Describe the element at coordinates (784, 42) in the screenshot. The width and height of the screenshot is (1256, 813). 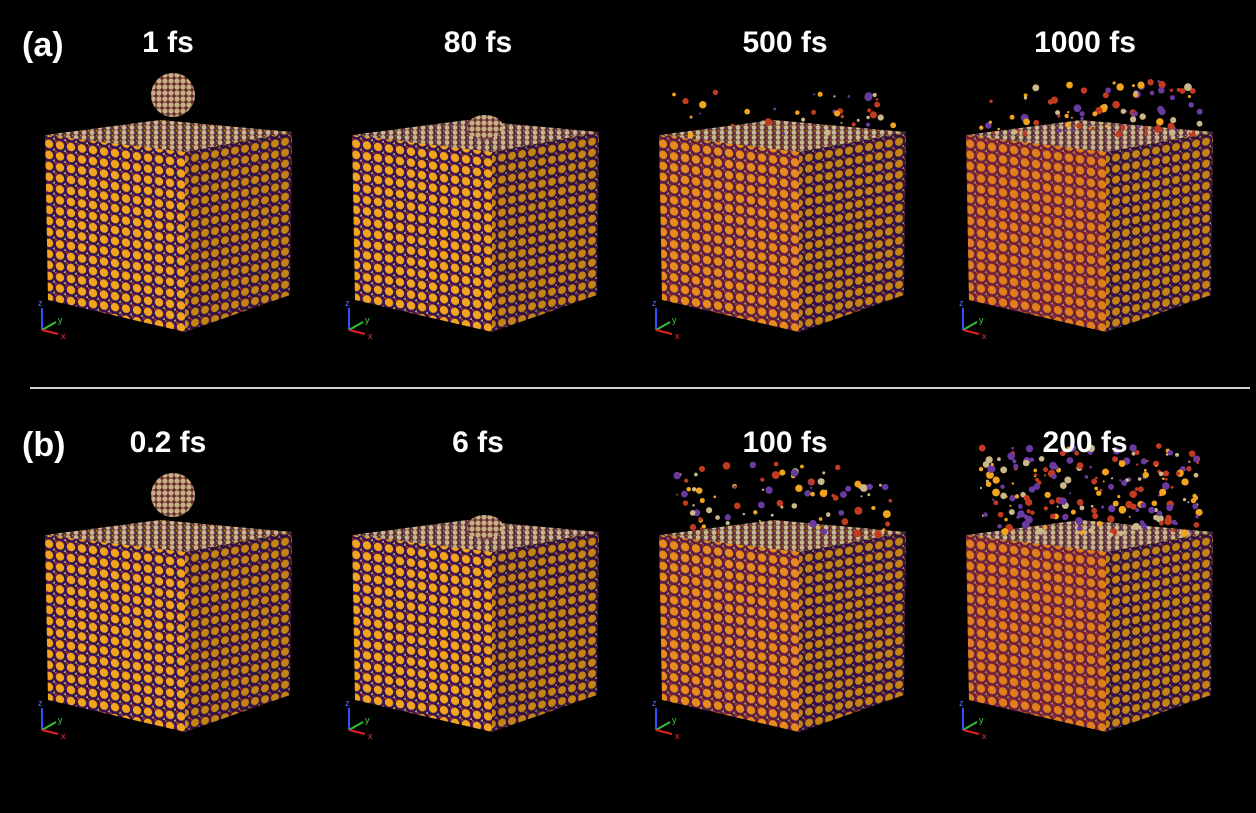
I see `frame-time: 500 fs` at that location.